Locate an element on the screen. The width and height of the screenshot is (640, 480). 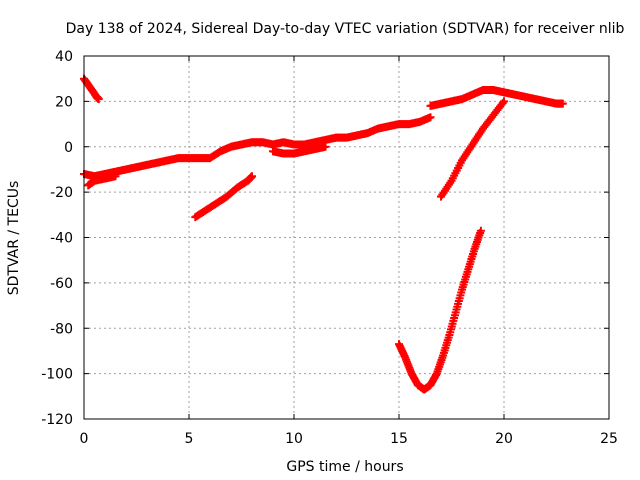
y-tick-label: -80 is located at coordinates (61, 329).